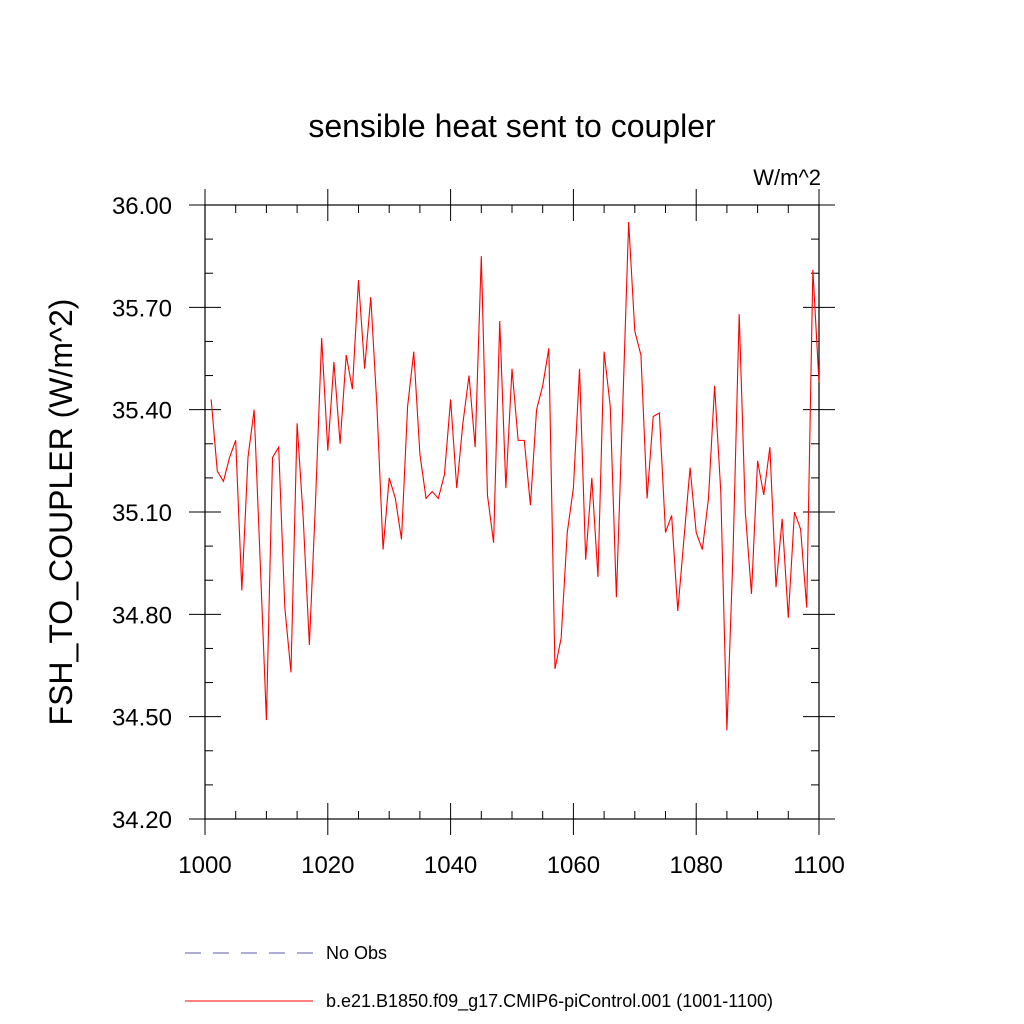 The height and width of the screenshot is (1024, 1024). Describe the element at coordinates (142, 718) in the screenshot. I see `y-tick-label: 34.50` at that location.